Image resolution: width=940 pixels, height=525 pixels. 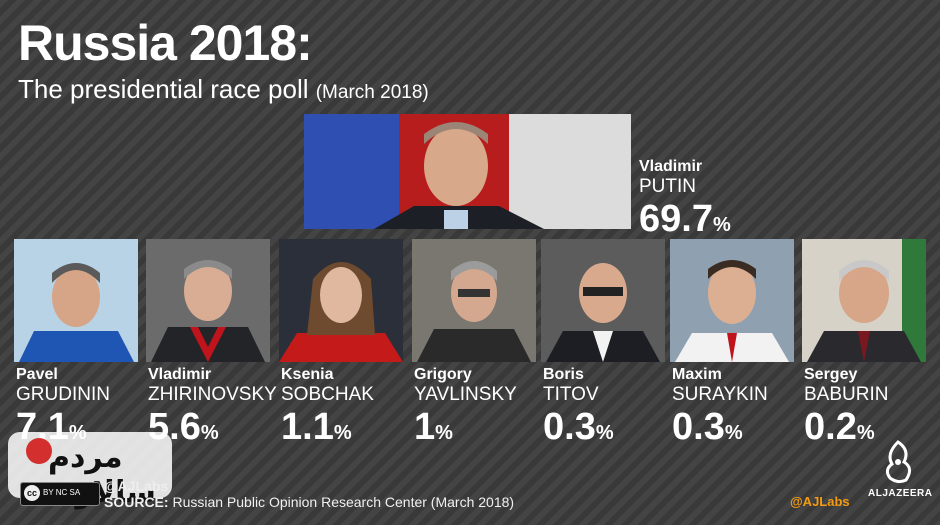 I want to click on aljazeera-logo-text: ALJAZEERA, so click(x=900, y=493).